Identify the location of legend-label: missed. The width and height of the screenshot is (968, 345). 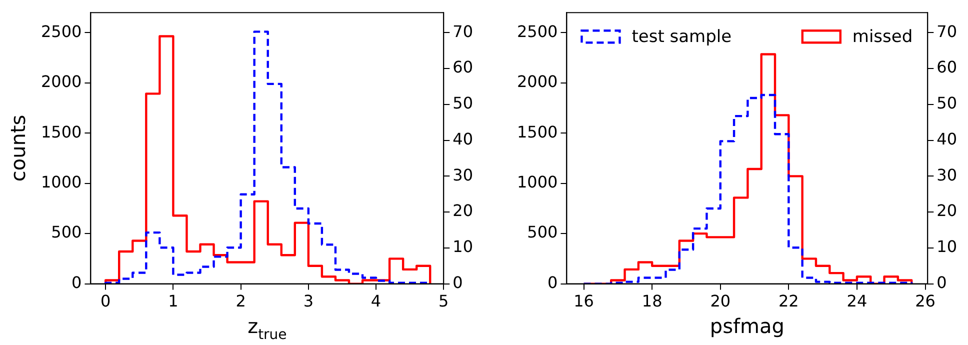
(882, 37).